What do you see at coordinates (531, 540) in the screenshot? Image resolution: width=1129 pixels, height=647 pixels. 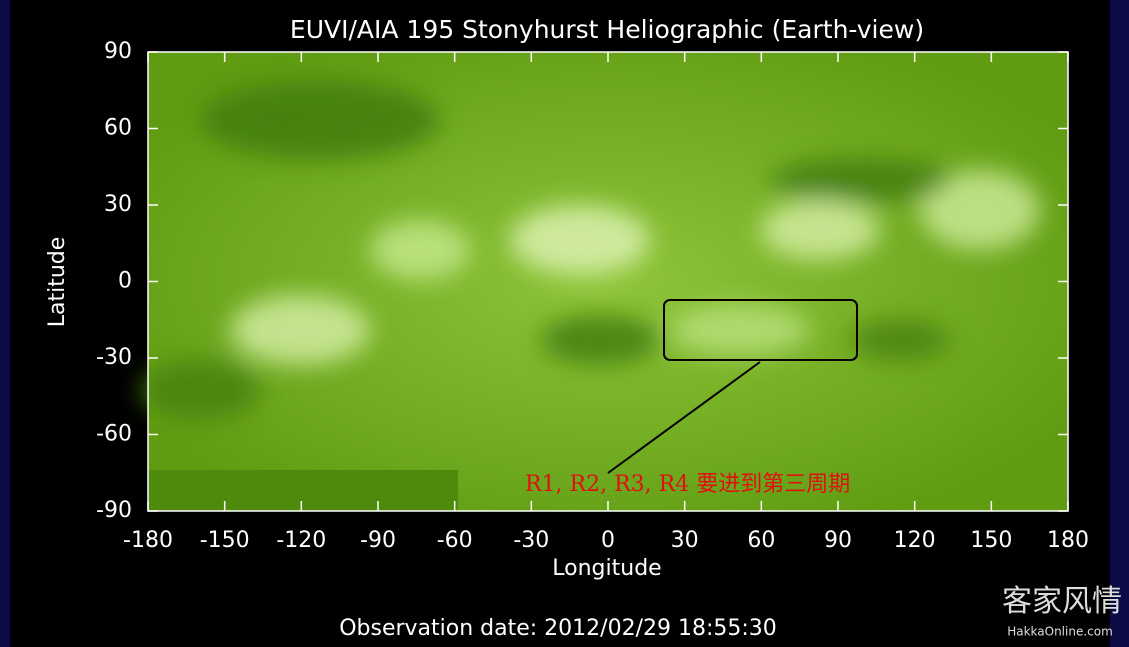 I see `x-tick-label: -30` at bounding box center [531, 540].